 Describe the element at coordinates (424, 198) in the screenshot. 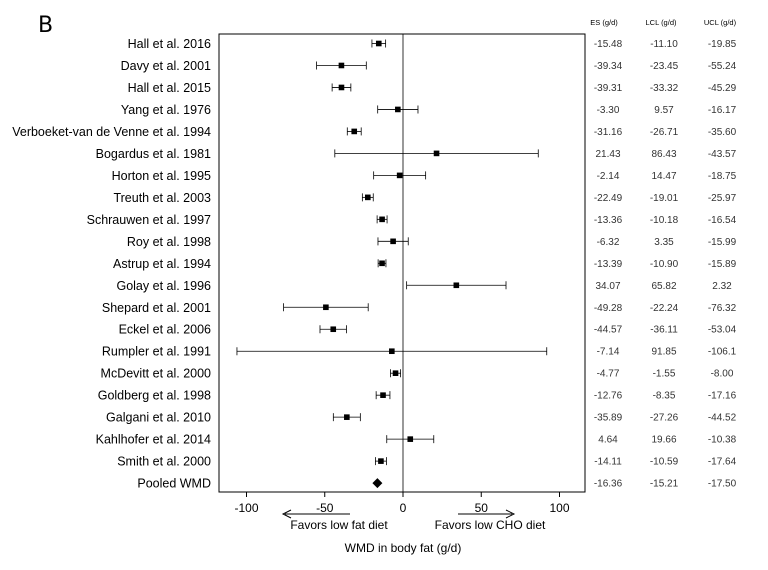

I see `study-row: Treuth et al. 2003 -22.49 -19.01 -25.97` at that location.